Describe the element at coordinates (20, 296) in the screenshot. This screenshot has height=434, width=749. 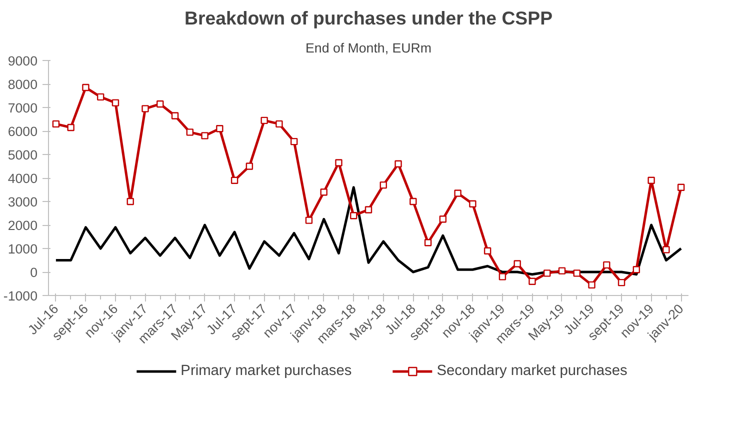
I see `y-tick-label: -1000` at that location.